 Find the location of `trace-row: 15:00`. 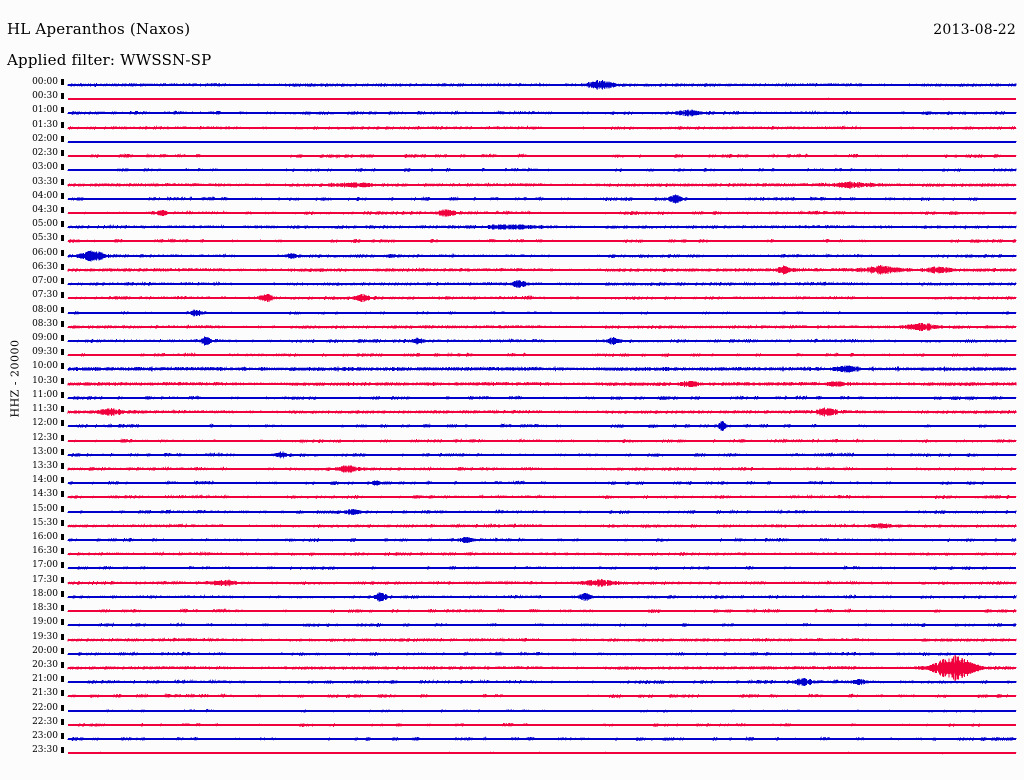

trace-row: 15:00 is located at coordinates (512, 511).